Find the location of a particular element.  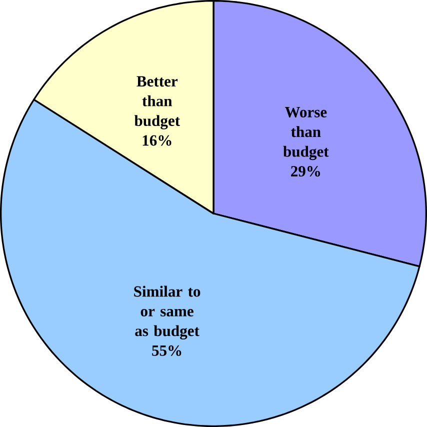

data-label: 29% is located at coordinates (305, 171).